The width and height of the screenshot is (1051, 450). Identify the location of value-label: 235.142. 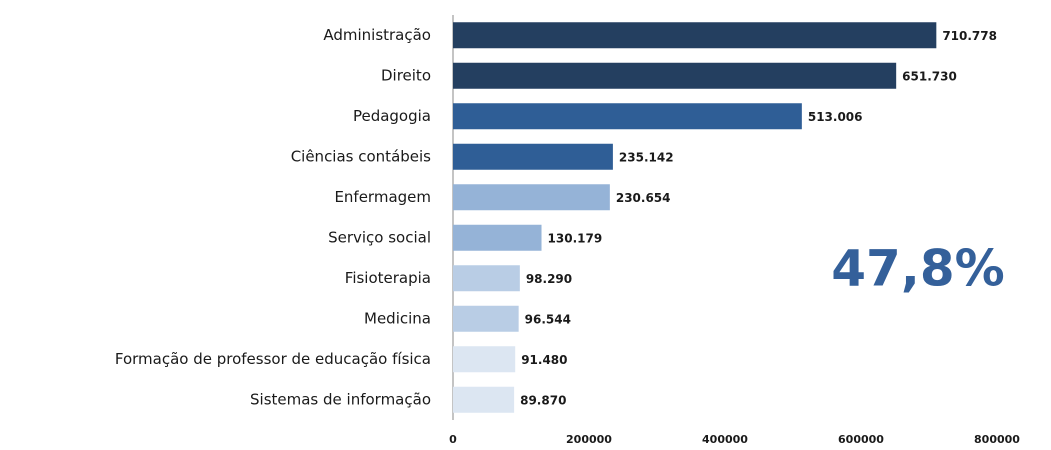
(646, 157).